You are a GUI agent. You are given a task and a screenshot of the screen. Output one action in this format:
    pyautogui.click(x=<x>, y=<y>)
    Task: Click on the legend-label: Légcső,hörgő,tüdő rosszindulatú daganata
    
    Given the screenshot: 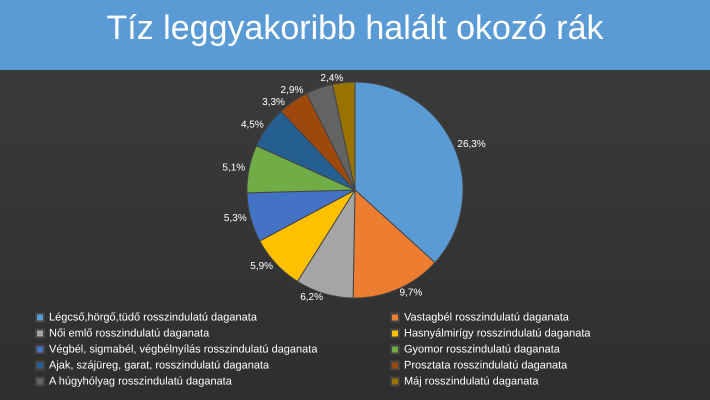 What is the action you would take?
    pyautogui.click(x=153, y=318)
    